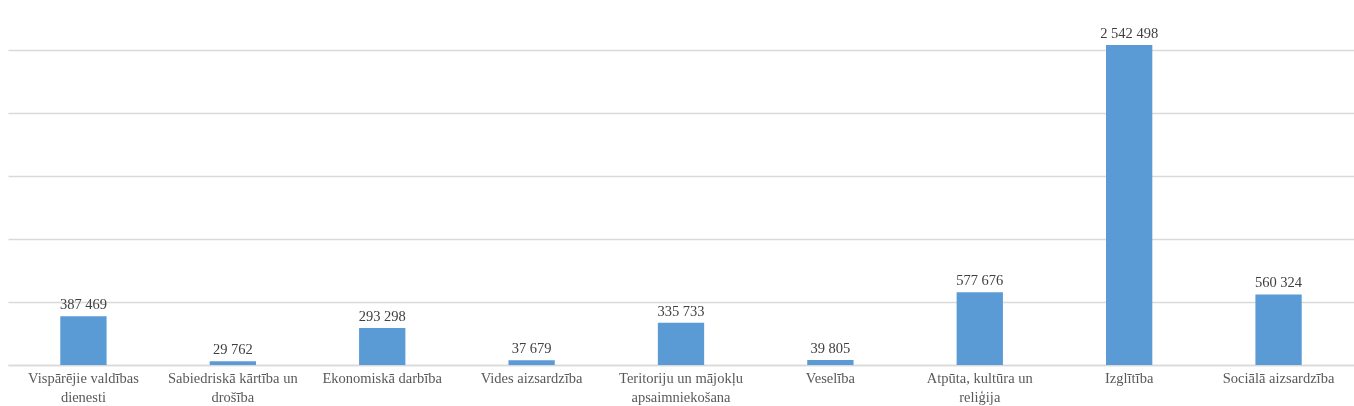  Describe the element at coordinates (980, 280) in the screenshot. I see `data-label: 577 676` at that location.